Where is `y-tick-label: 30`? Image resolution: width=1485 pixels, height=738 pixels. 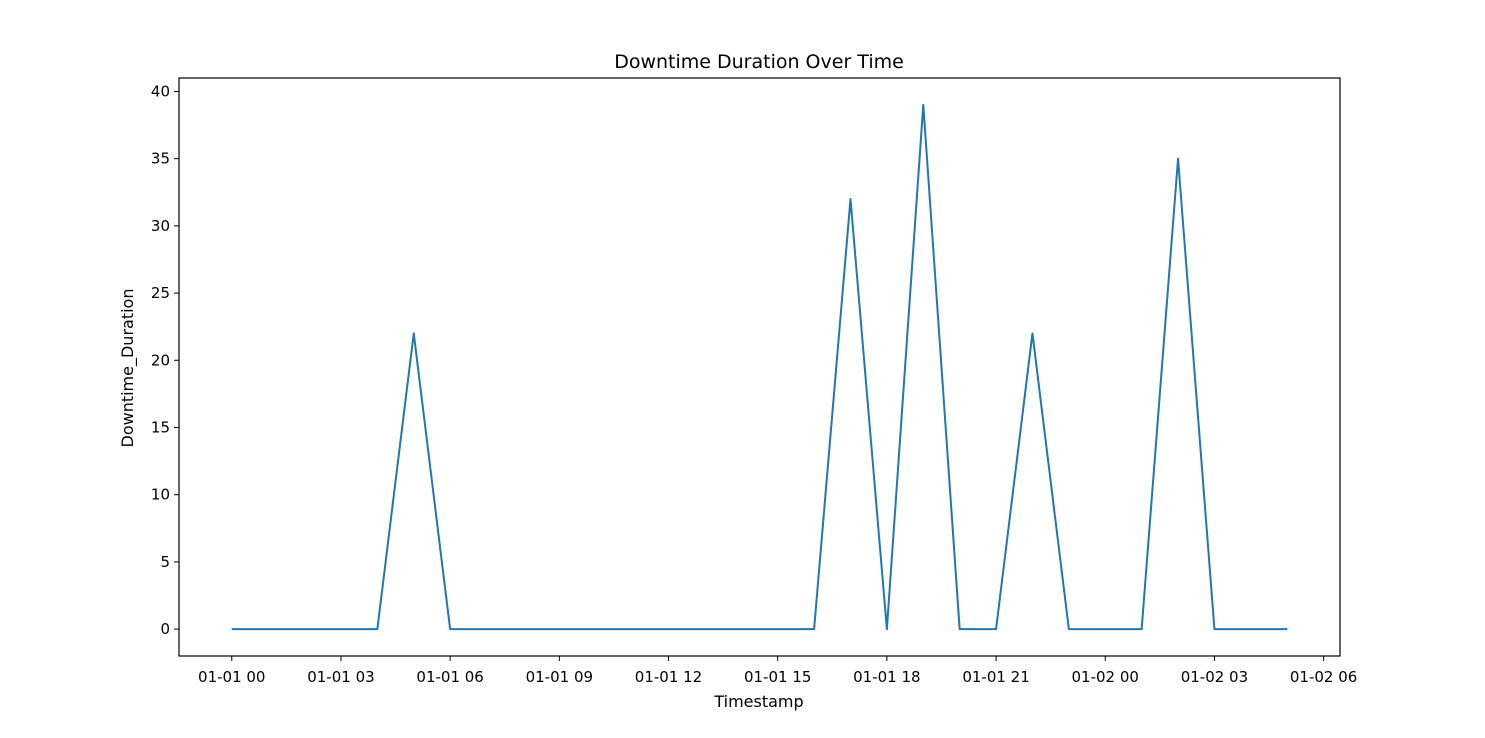
y-tick-label: 30 is located at coordinates (160, 226).